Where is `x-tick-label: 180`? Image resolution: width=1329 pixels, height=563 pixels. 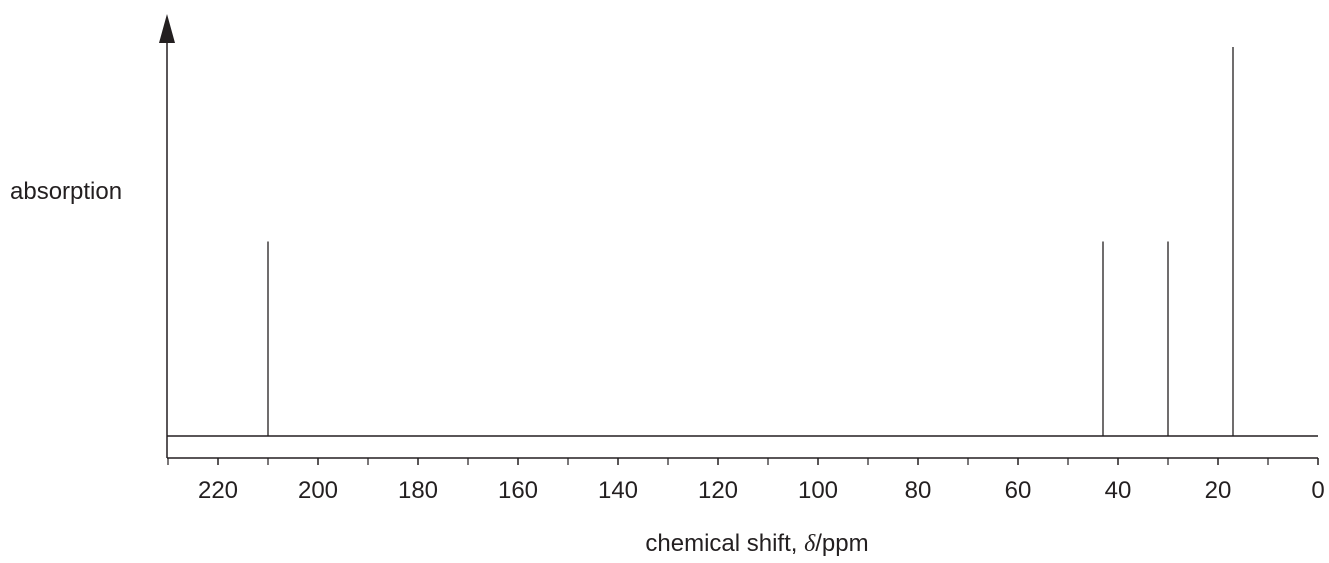
x-tick-label: 180 is located at coordinates (418, 490).